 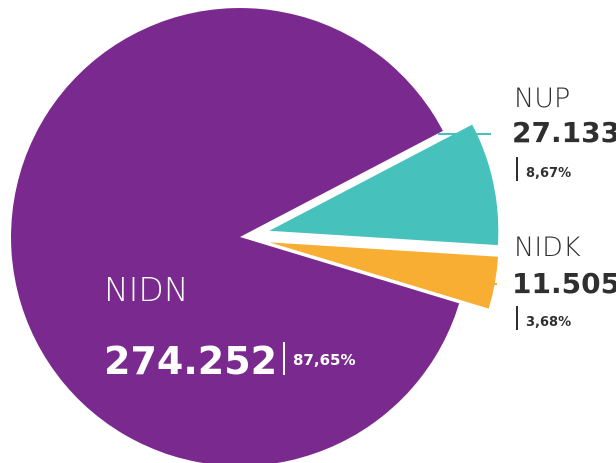 What do you see at coordinates (547, 247) in the screenshot?
I see `slice-label-nidk-name: NIDK` at bounding box center [547, 247].